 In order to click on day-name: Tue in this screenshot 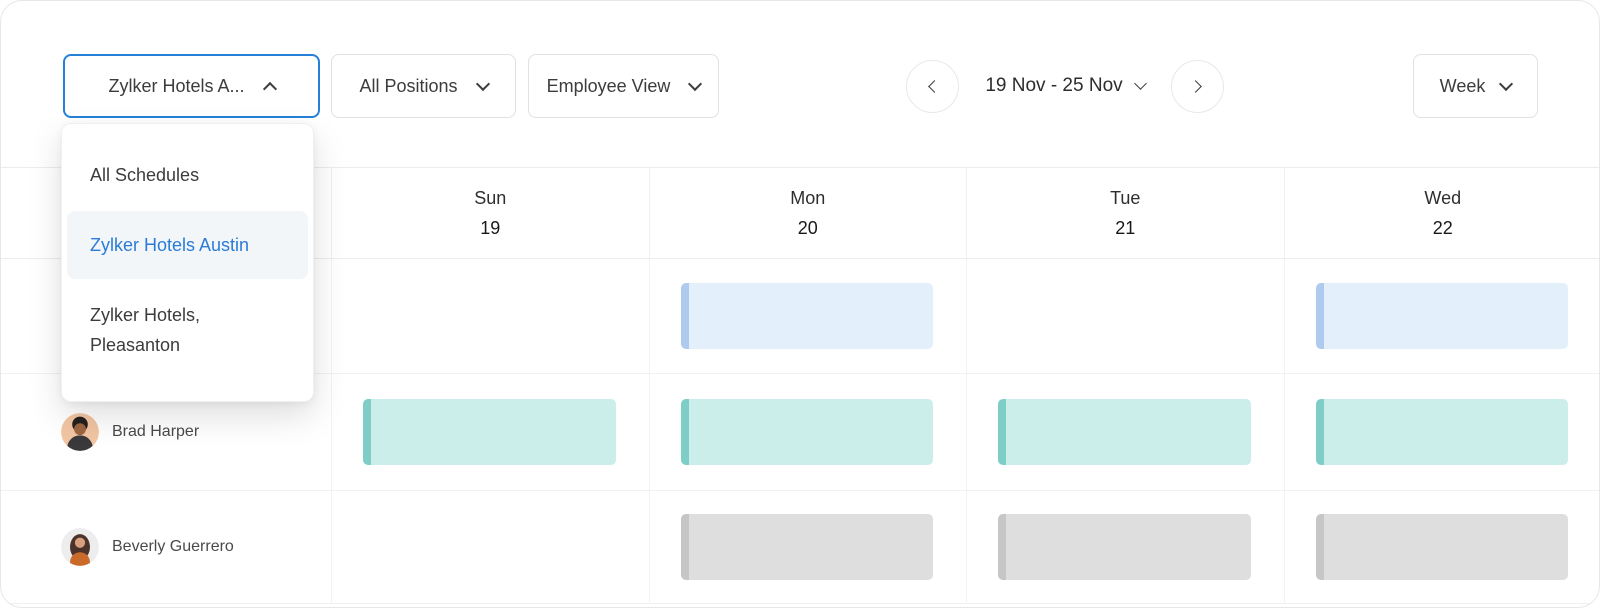, I will do `click(1125, 197)`.